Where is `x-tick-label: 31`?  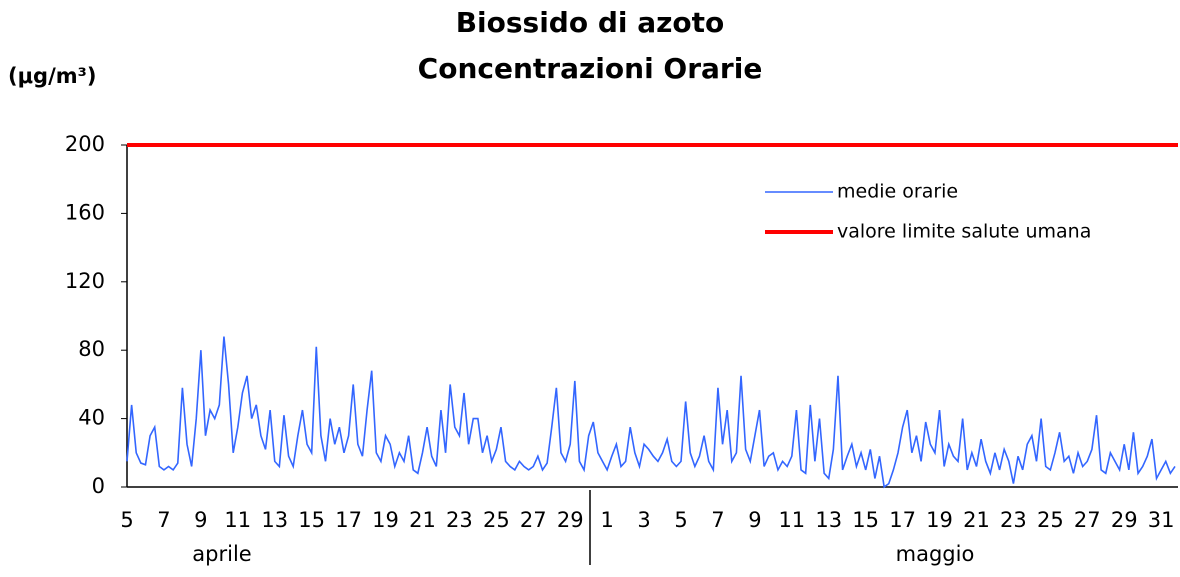
x-tick-label: 31 is located at coordinates (1161, 520).